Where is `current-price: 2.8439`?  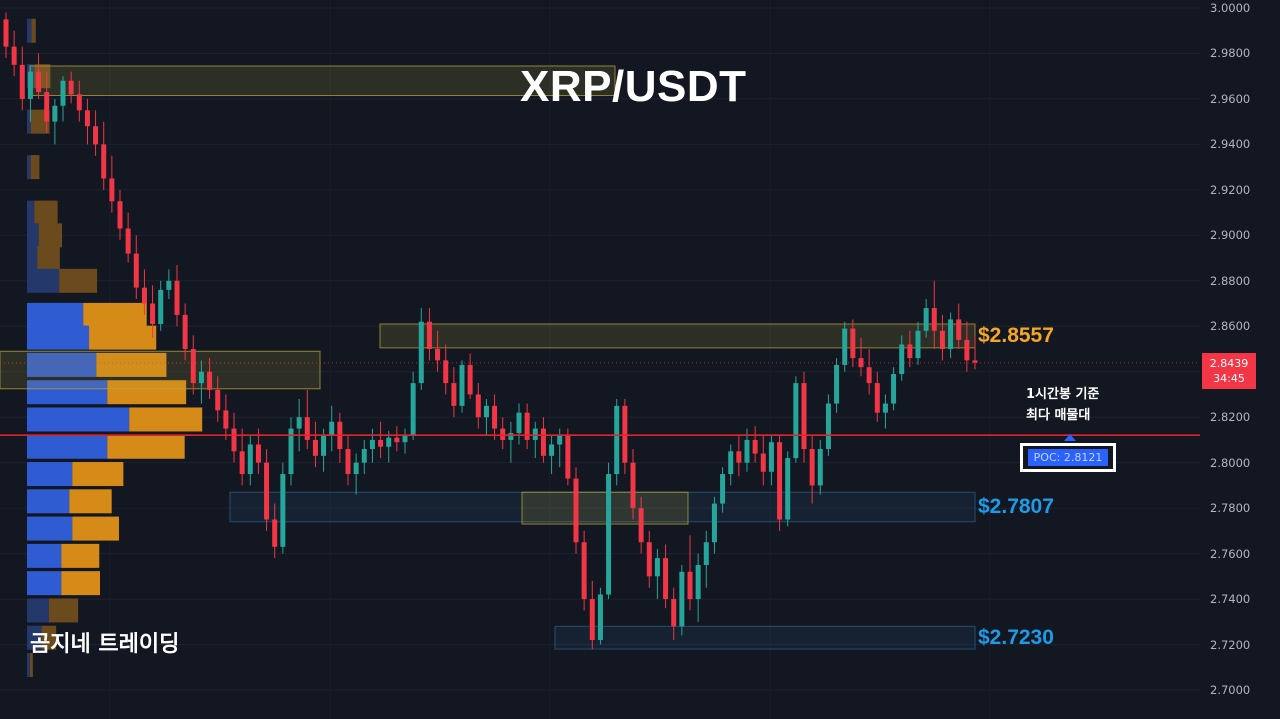
current-price: 2.8439 is located at coordinates (1229, 363).